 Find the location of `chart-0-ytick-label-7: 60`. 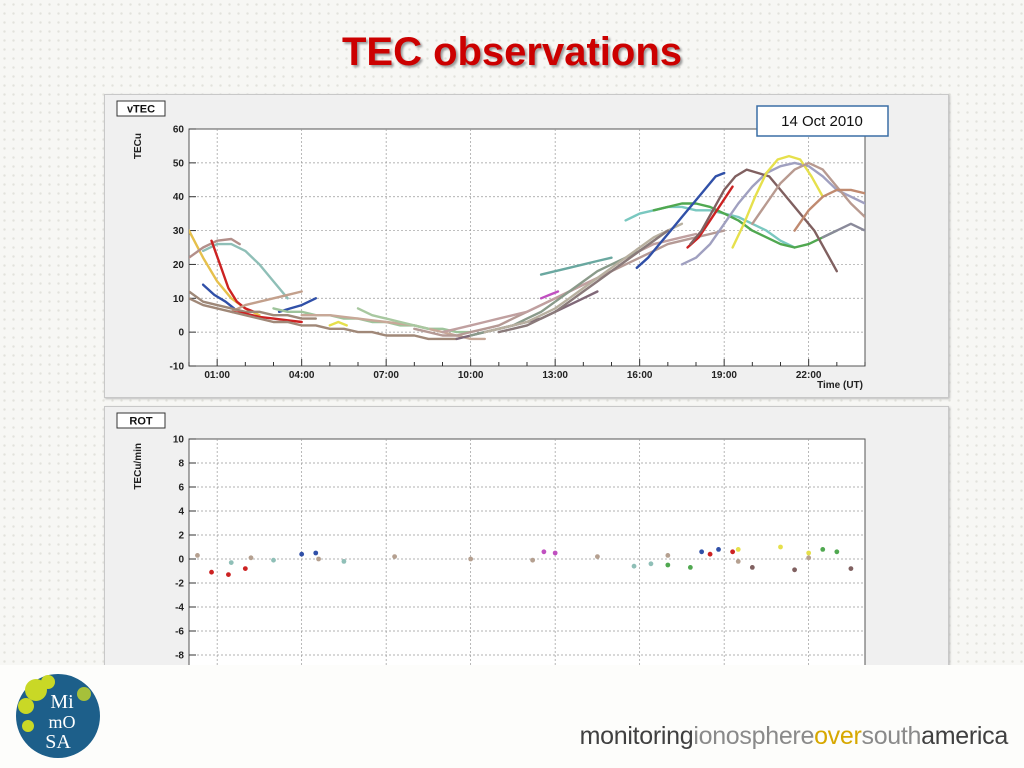

chart-0-ytick-label-7: 60 is located at coordinates (179, 130).